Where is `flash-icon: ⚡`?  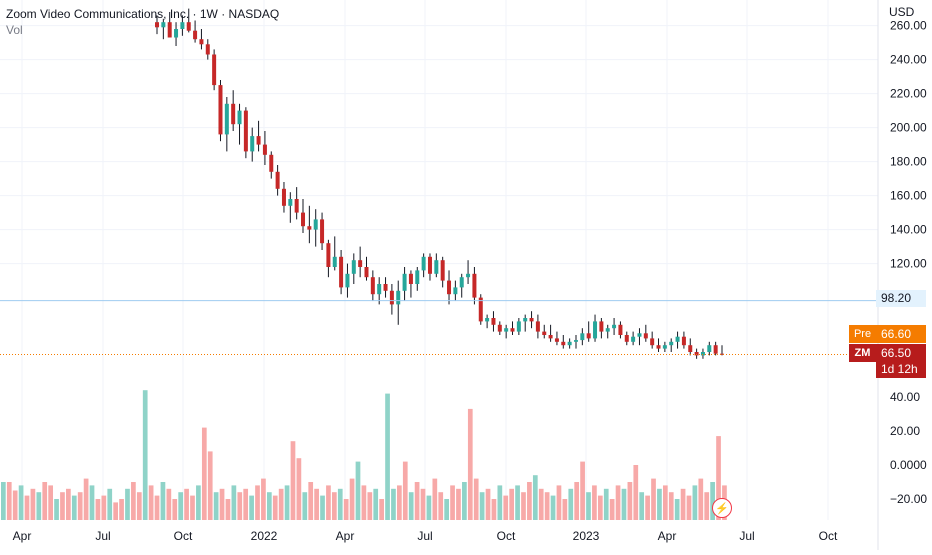
flash-icon: ⚡ is located at coordinates (722, 508).